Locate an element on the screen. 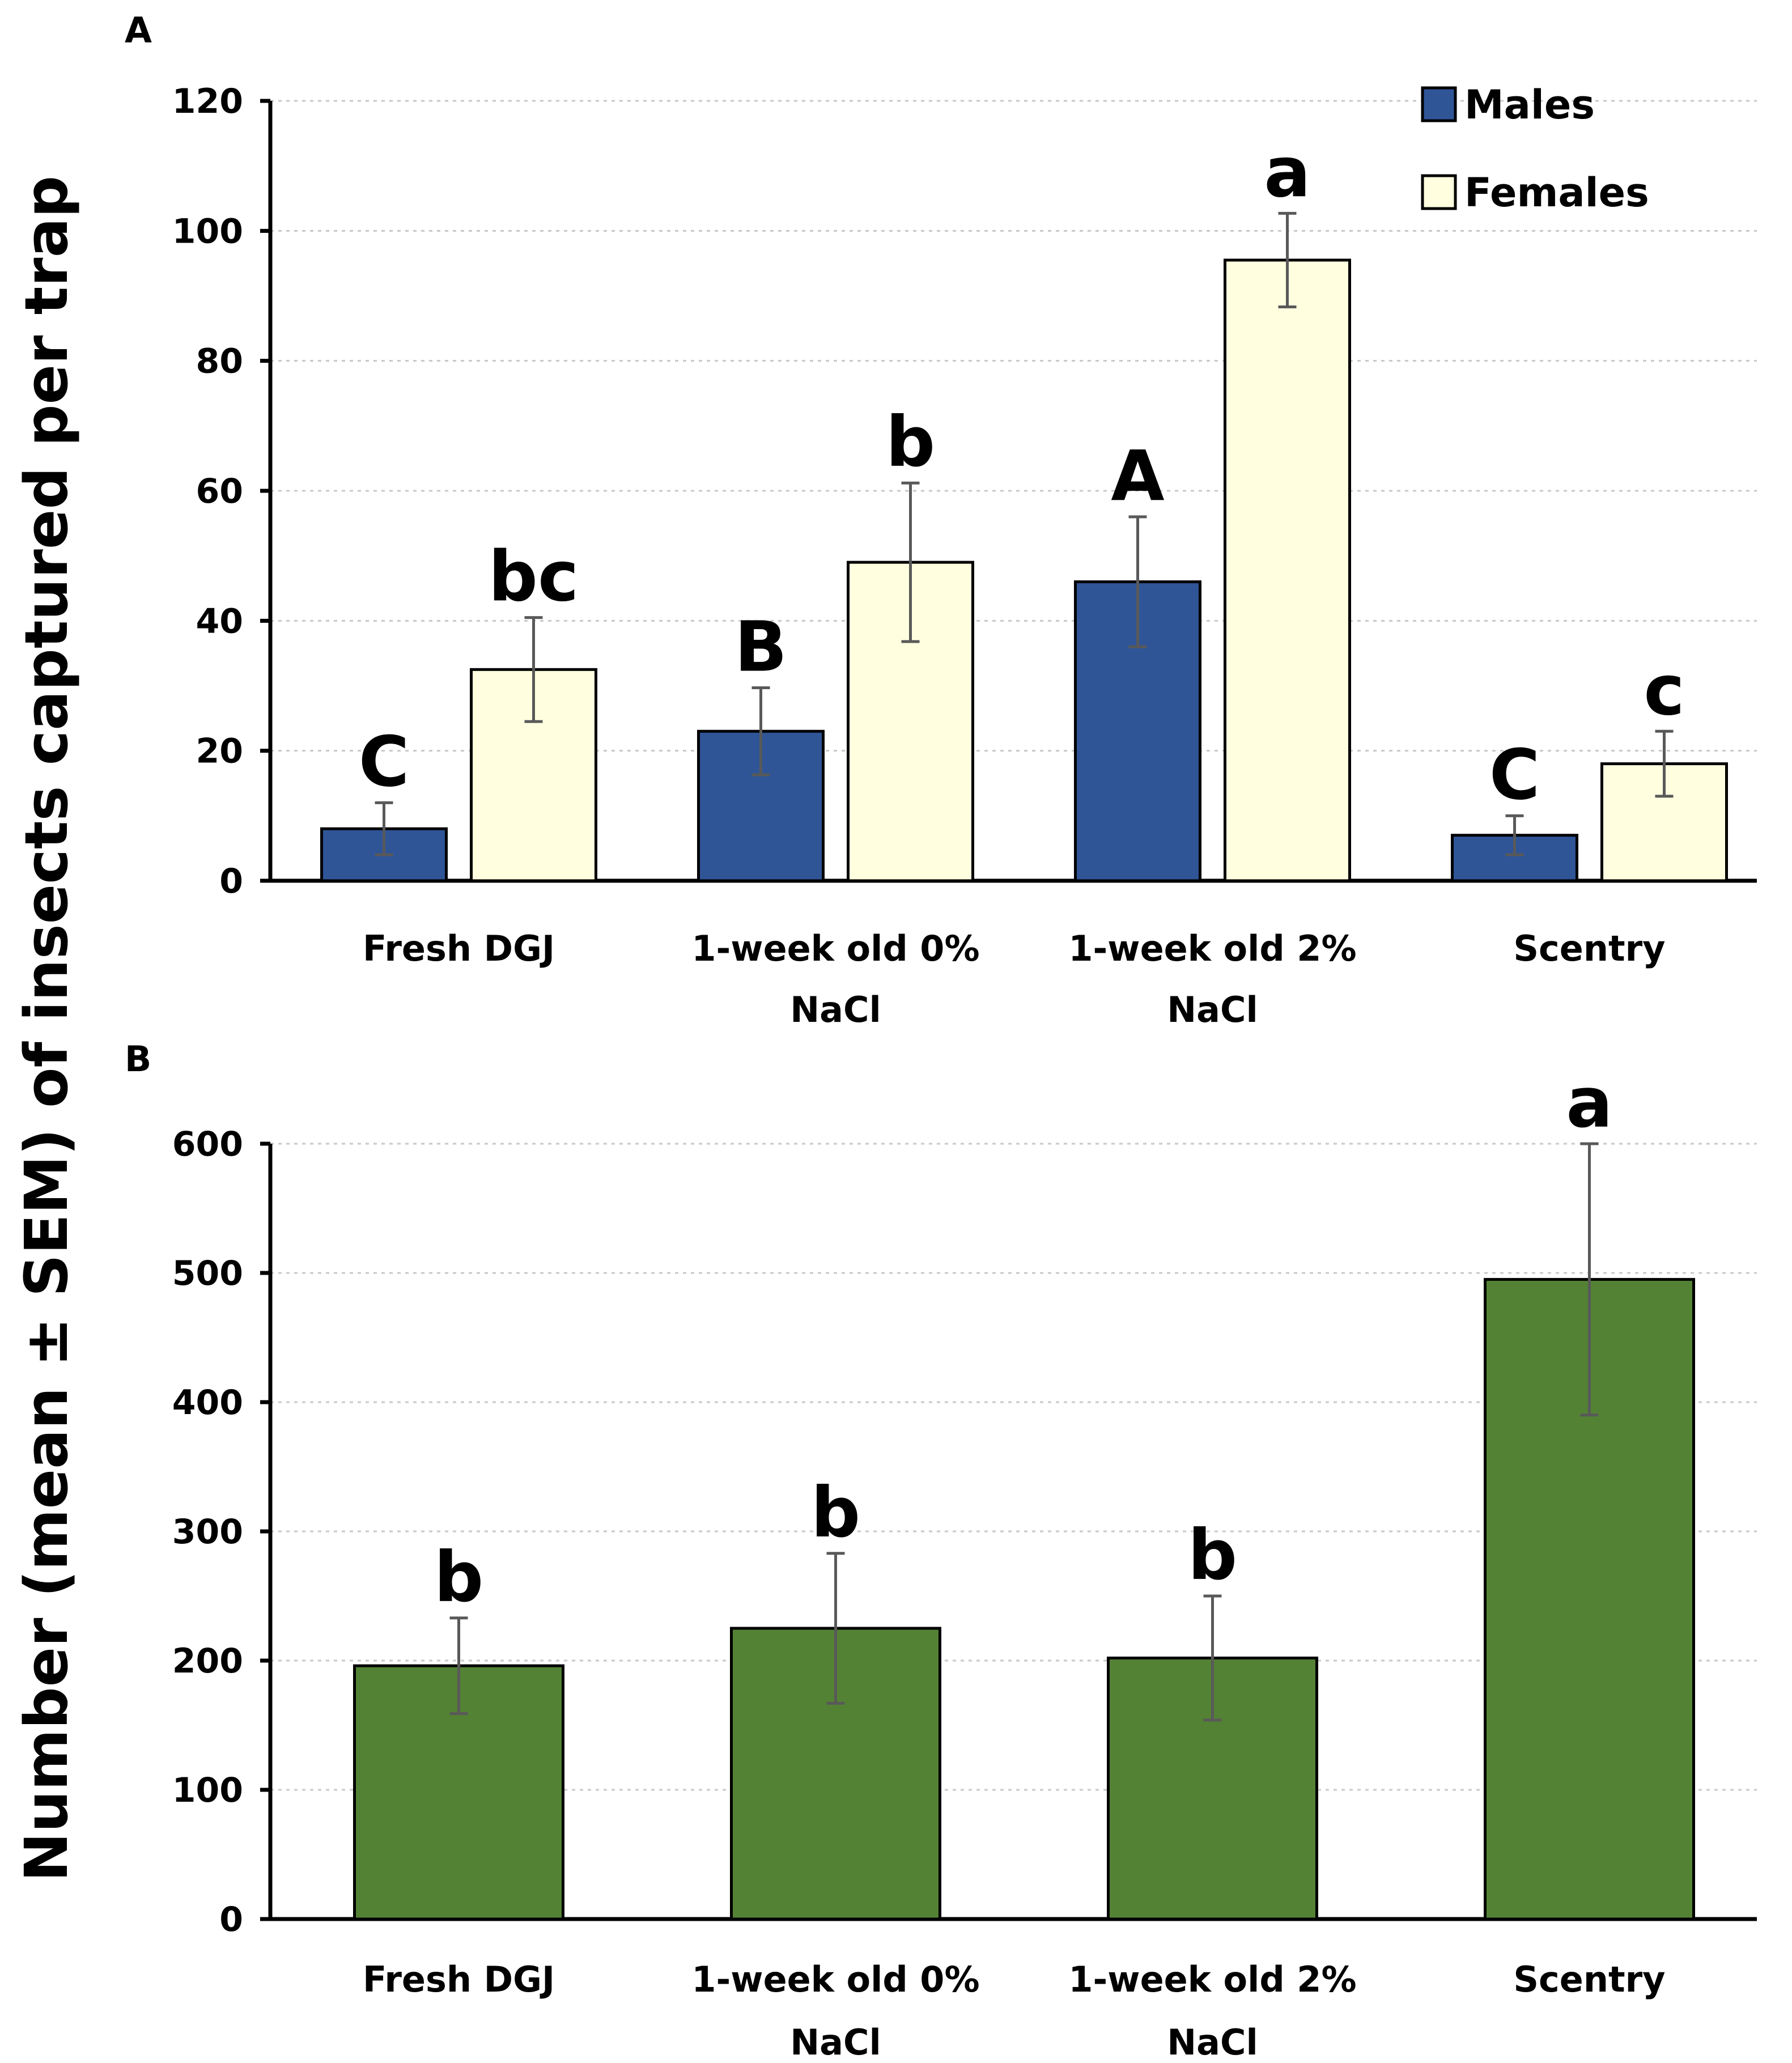 This screenshot has height=2063, width=1792. significance-letter: c is located at coordinates (1664, 690).